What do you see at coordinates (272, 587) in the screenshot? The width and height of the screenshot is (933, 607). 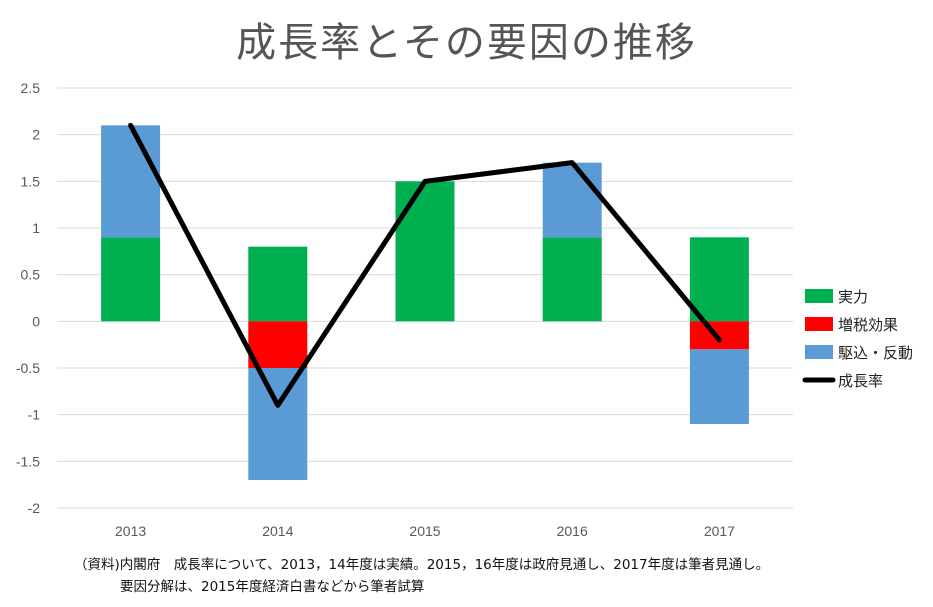 I see `source-note-line-2: 要因分解は、2015年度経済白書などから筆者試算` at bounding box center [272, 587].